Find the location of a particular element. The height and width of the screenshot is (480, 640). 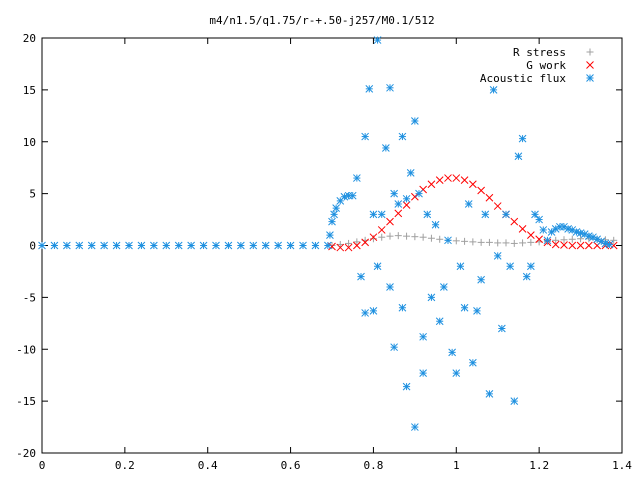

x-tick-label: 0.2 is located at coordinates (125, 465).